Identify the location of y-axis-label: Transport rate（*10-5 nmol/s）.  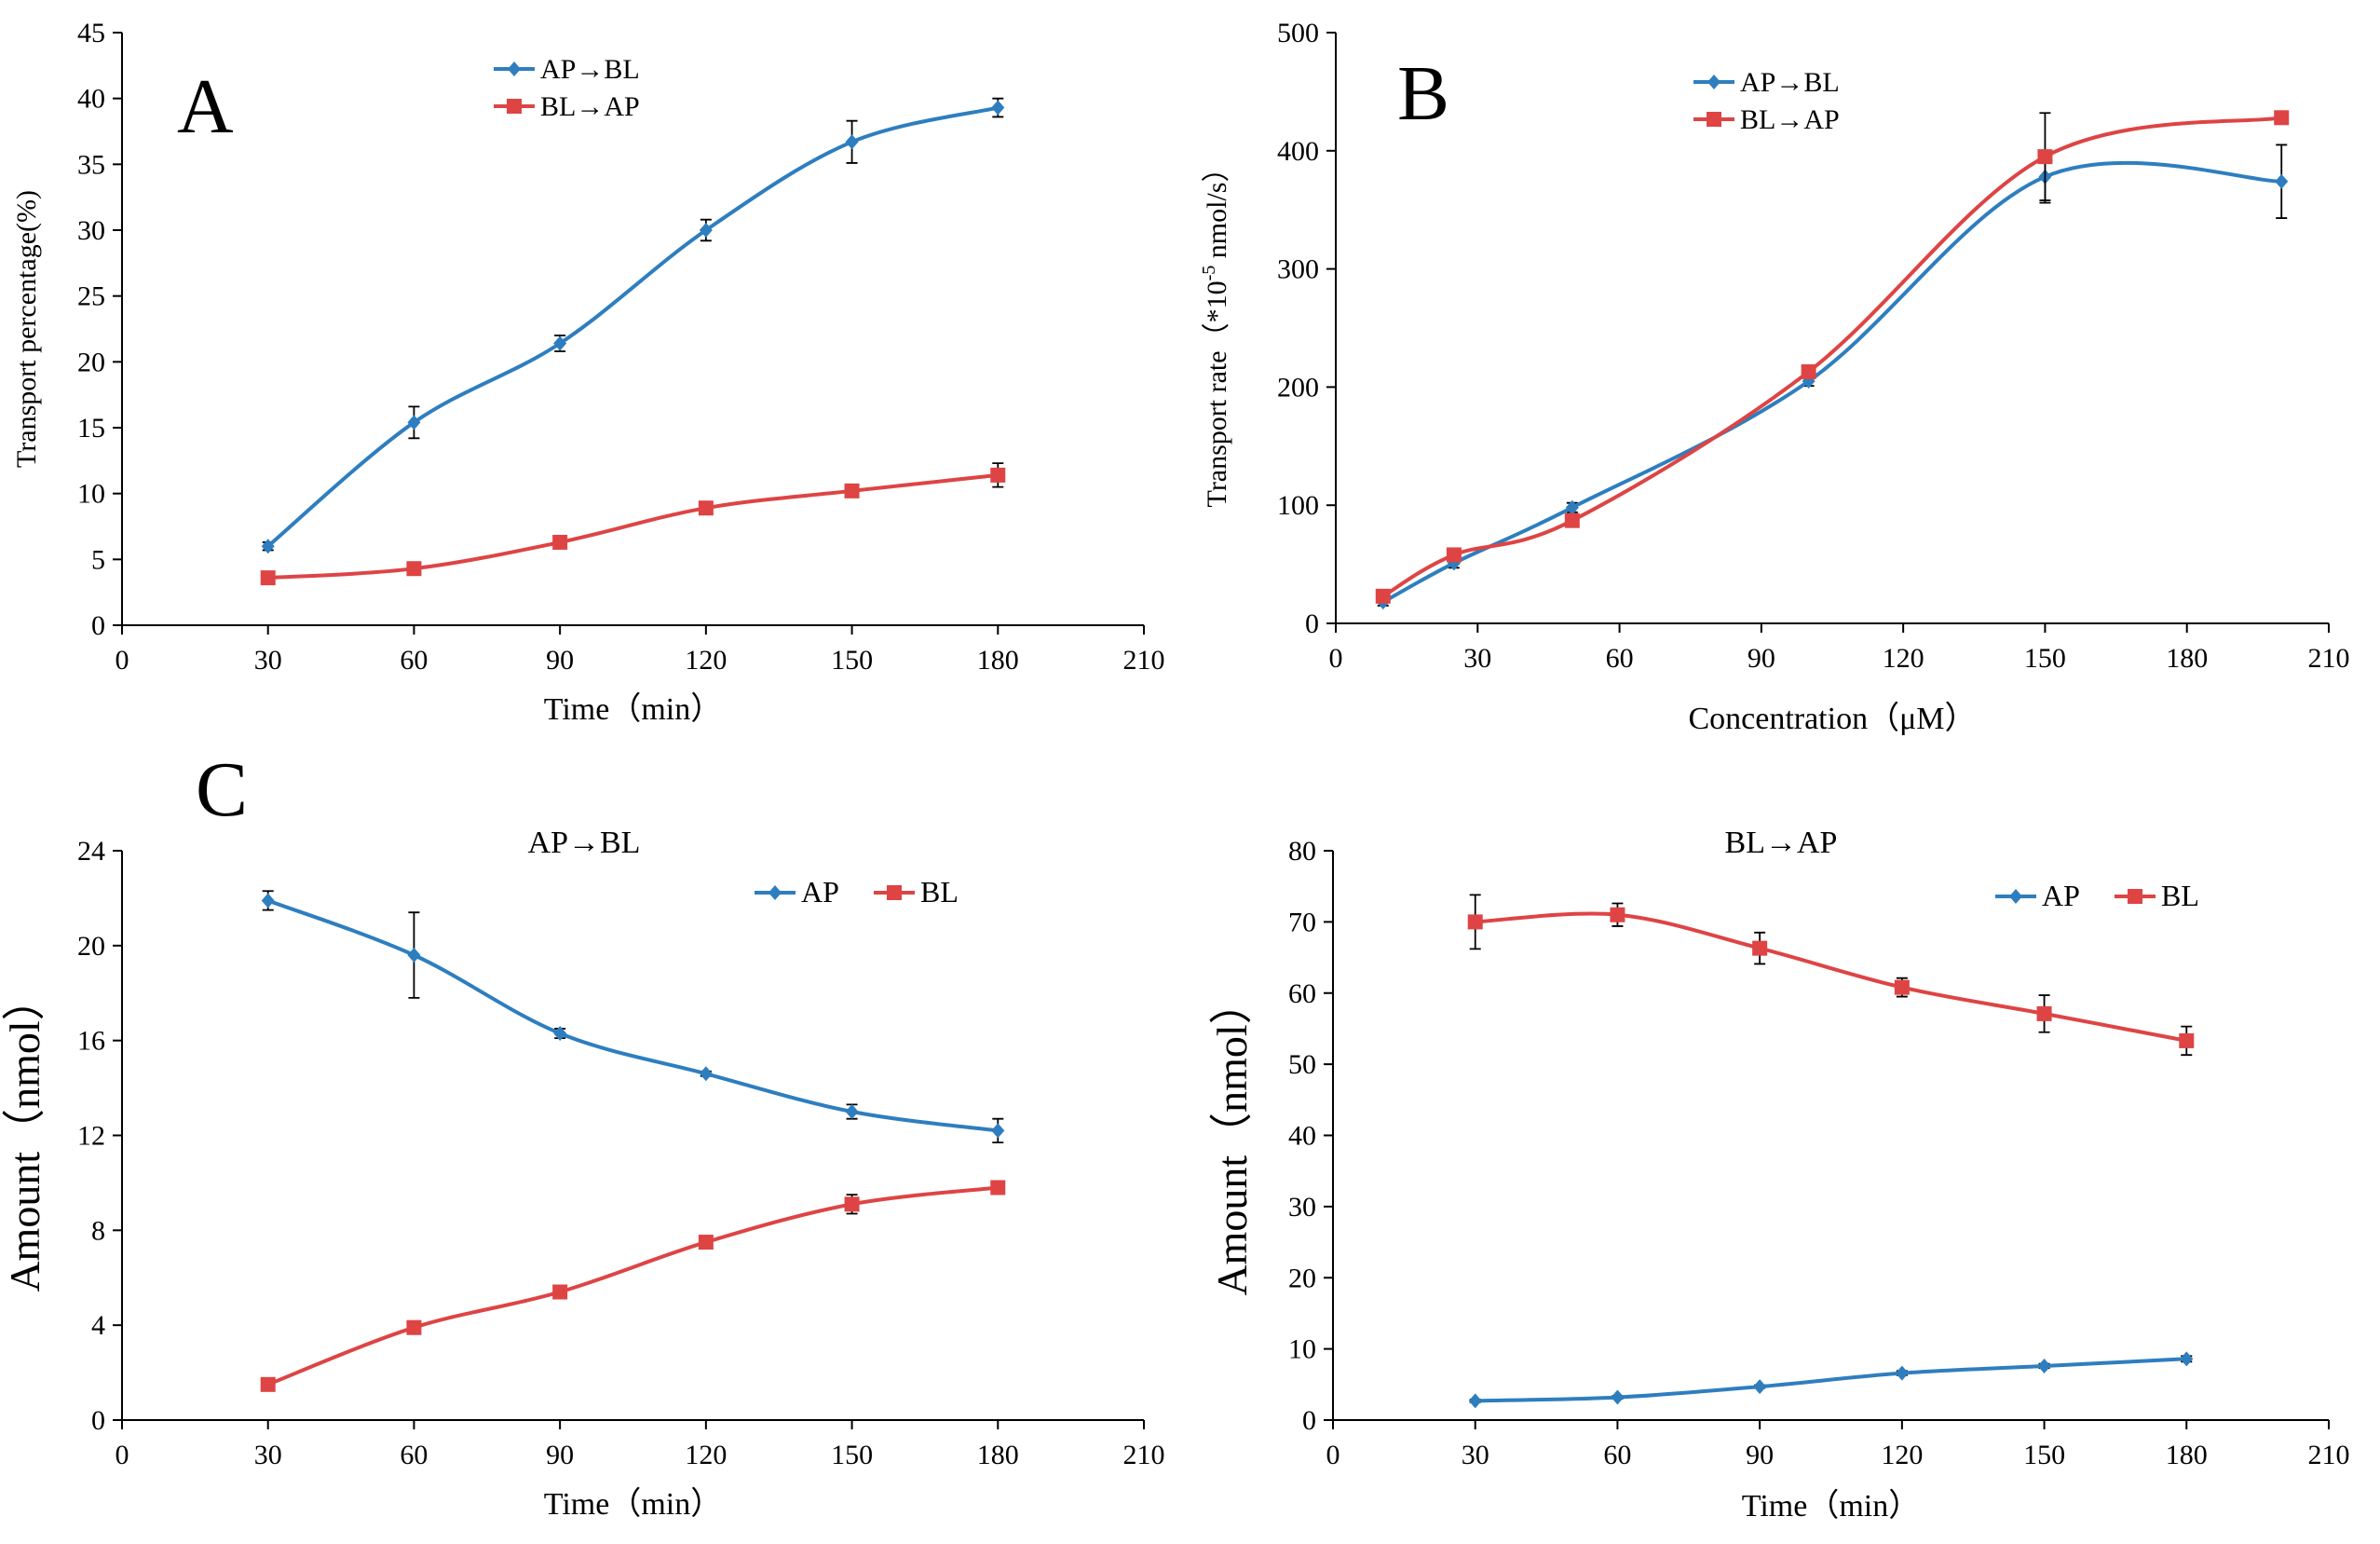
(1215, 331).